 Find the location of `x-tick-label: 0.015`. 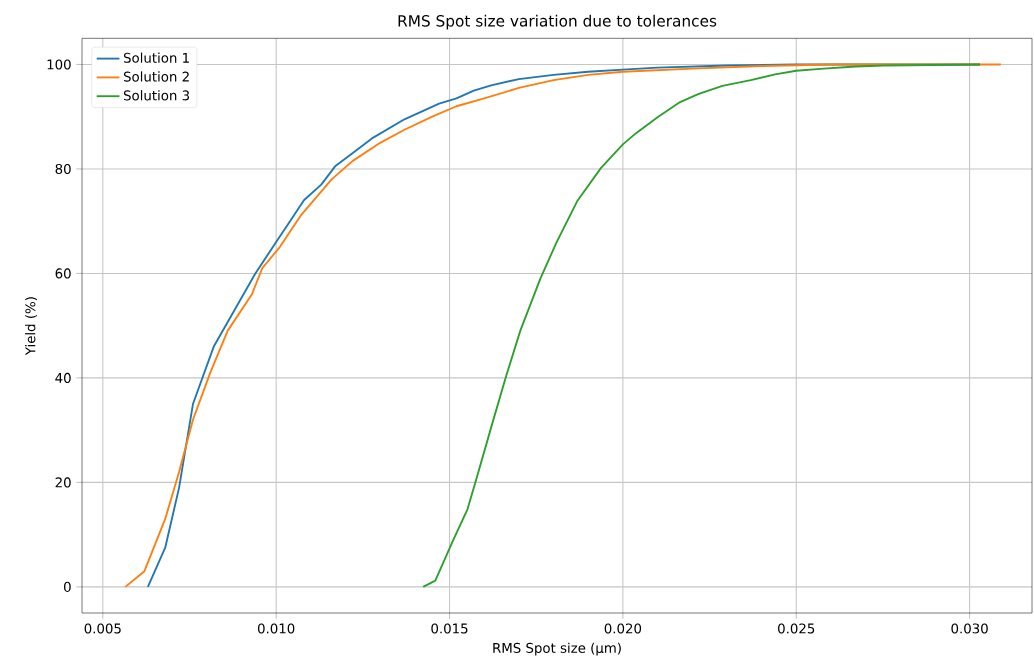

x-tick-label: 0.015 is located at coordinates (449, 628).